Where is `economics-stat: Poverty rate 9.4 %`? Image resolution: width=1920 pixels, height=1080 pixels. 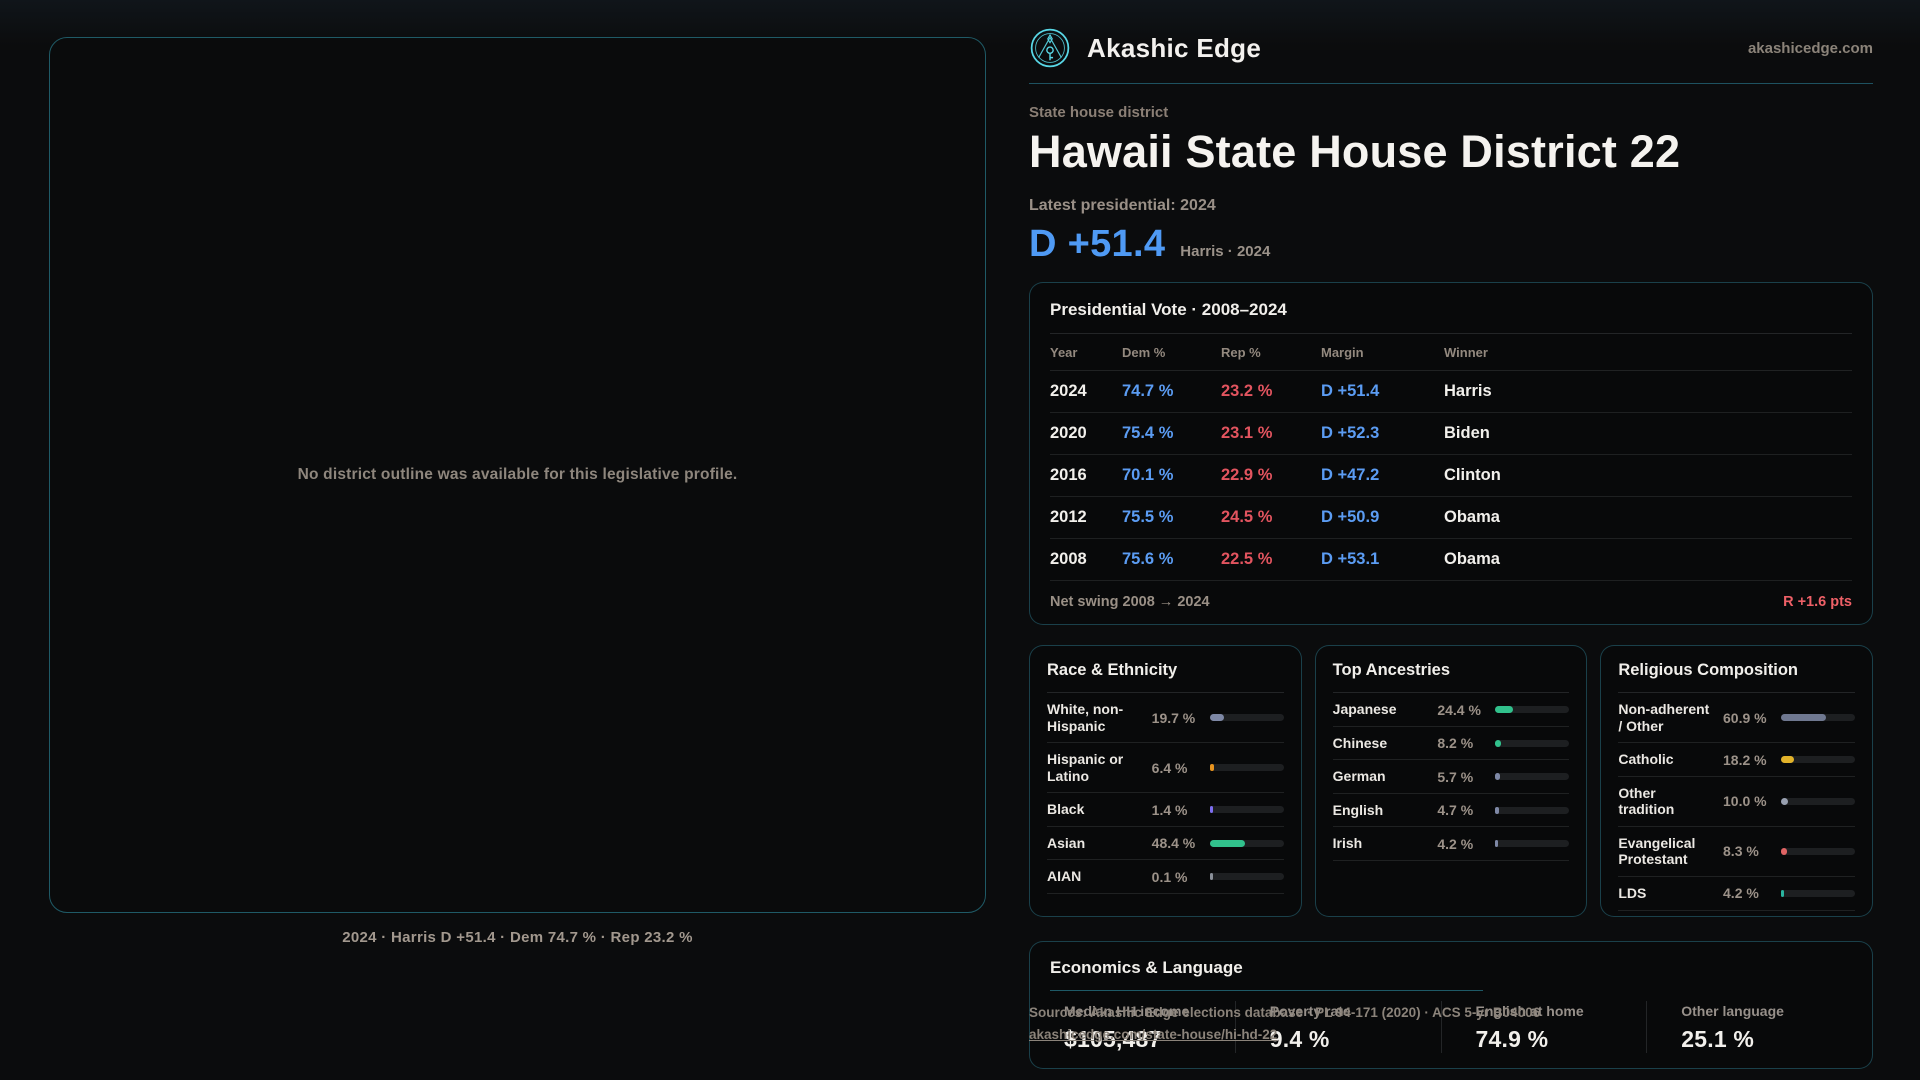 economics-stat: Poverty rate 9.4 % is located at coordinates (1337, 1027).